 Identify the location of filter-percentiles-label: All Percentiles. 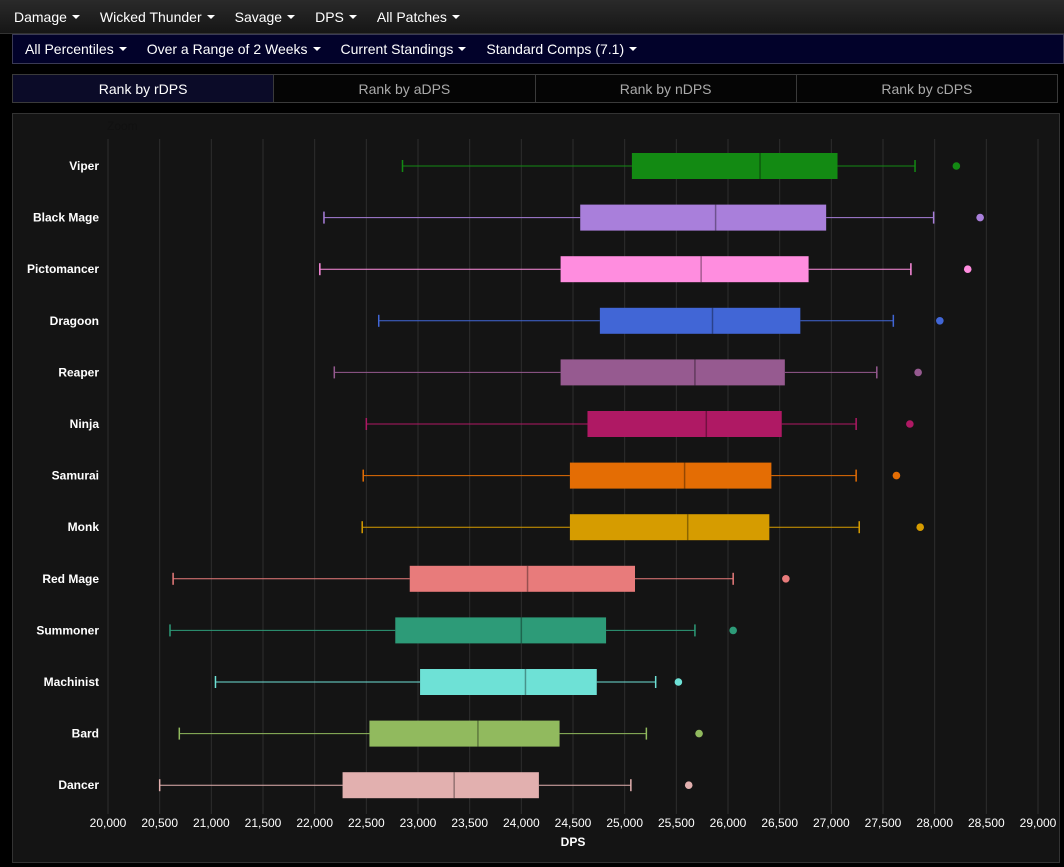
(69, 49).